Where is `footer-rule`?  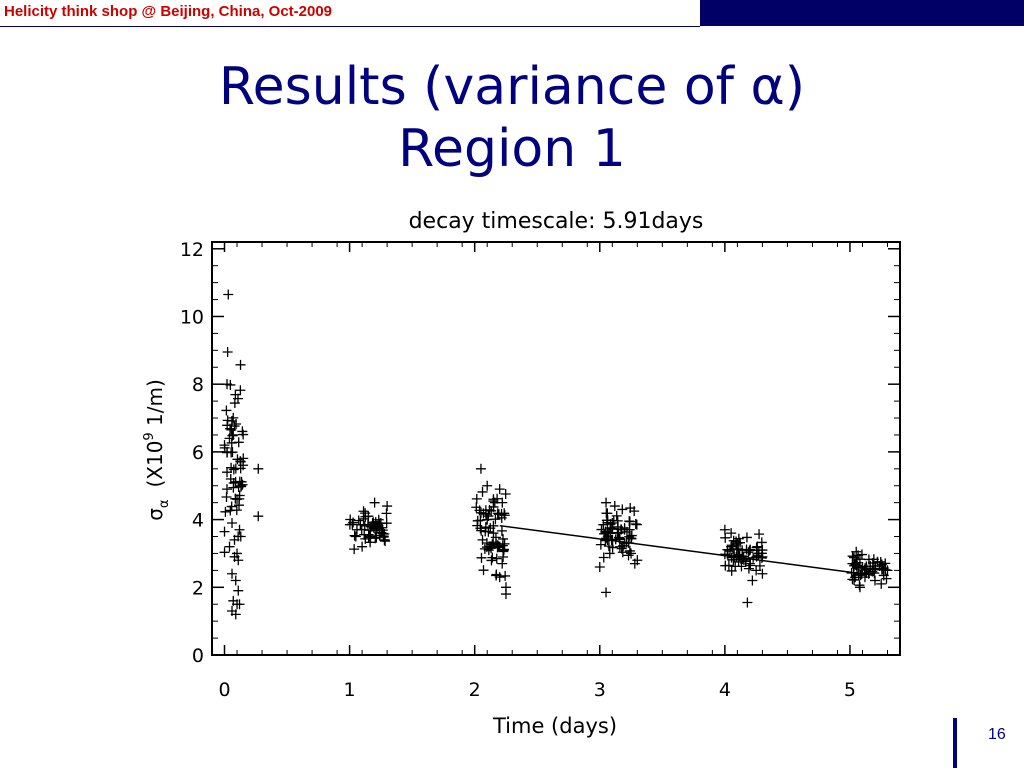
footer-rule is located at coordinates (955, 743).